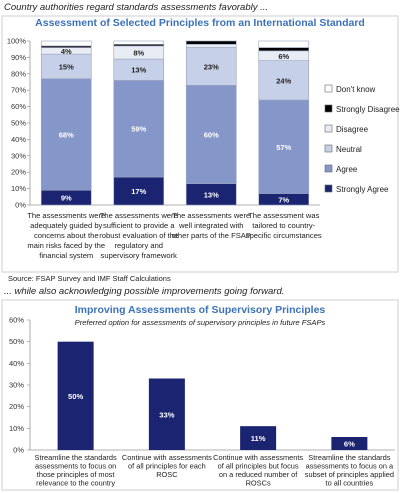 The image size is (400, 493). Describe the element at coordinates (66, 255) in the screenshot. I see `chart1-category-label: financial system` at that location.